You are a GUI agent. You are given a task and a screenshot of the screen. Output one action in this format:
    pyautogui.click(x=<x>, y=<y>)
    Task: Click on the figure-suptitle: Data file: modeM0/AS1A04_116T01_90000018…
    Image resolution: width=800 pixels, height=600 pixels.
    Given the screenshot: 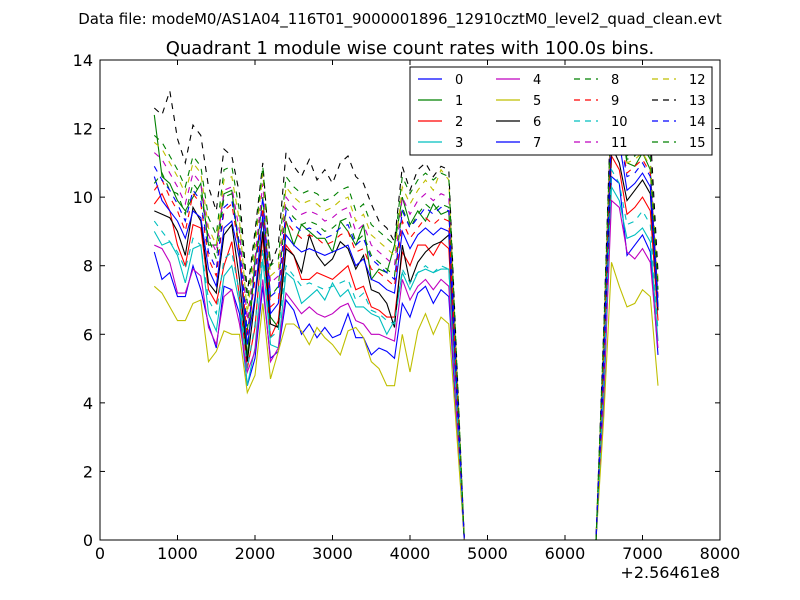 What is the action you would take?
    pyautogui.click(x=400, y=19)
    